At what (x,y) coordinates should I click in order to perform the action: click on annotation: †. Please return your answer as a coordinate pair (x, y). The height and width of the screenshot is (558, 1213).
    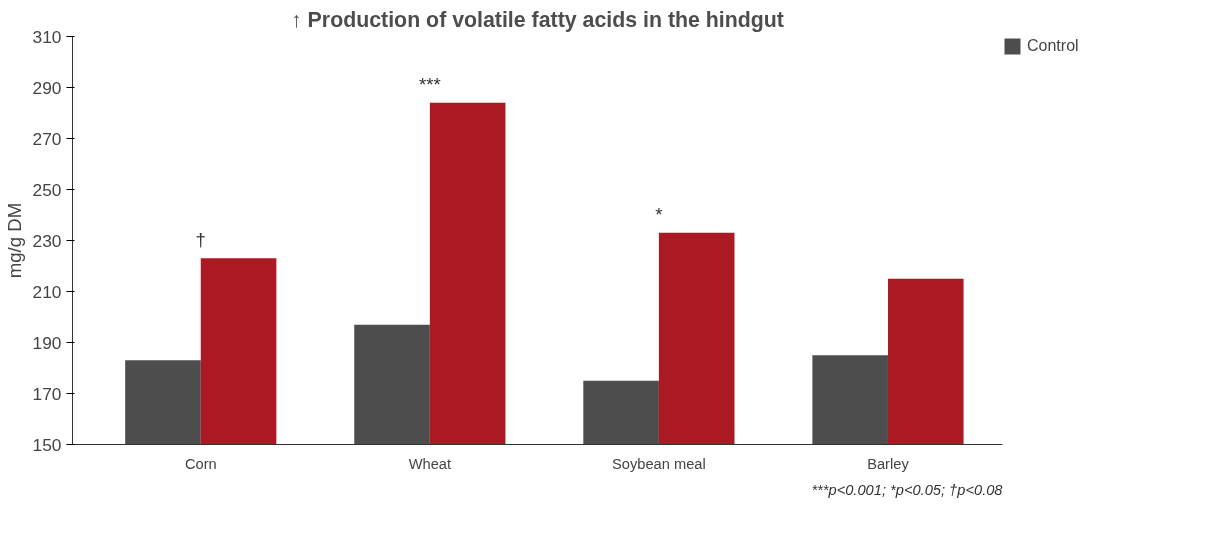
    Looking at the image, I should click on (200, 240).